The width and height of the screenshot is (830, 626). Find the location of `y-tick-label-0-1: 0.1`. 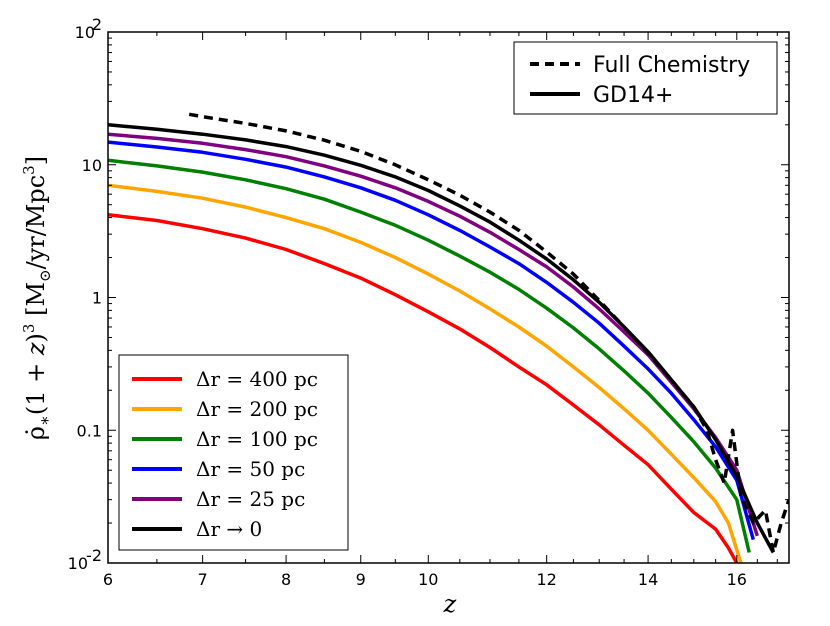

y-tick-label-0-1: 0.1 is located at coordinates (89, 430).